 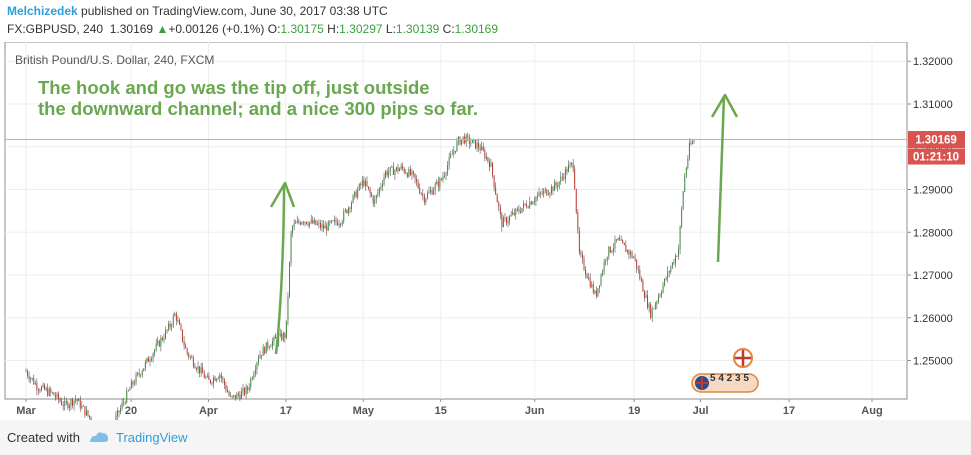 What do you see at coordinates (725, 370) in the screenshot?
I see `economic-events: 5 4 2 3 5` at bounding box center [725, 370].